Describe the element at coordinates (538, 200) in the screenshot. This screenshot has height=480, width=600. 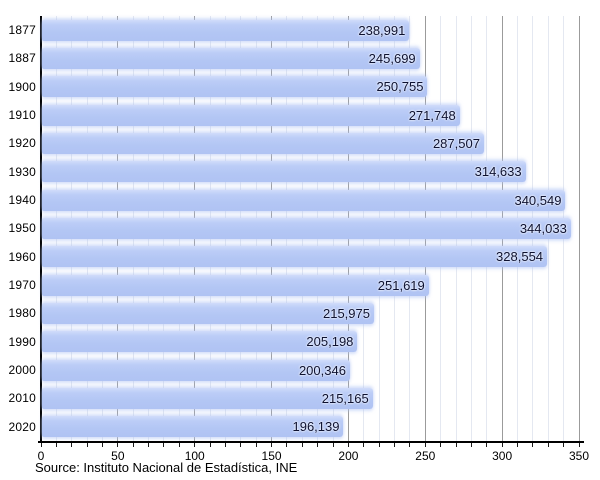
I see `bar-value-label: 340,549` at that location.